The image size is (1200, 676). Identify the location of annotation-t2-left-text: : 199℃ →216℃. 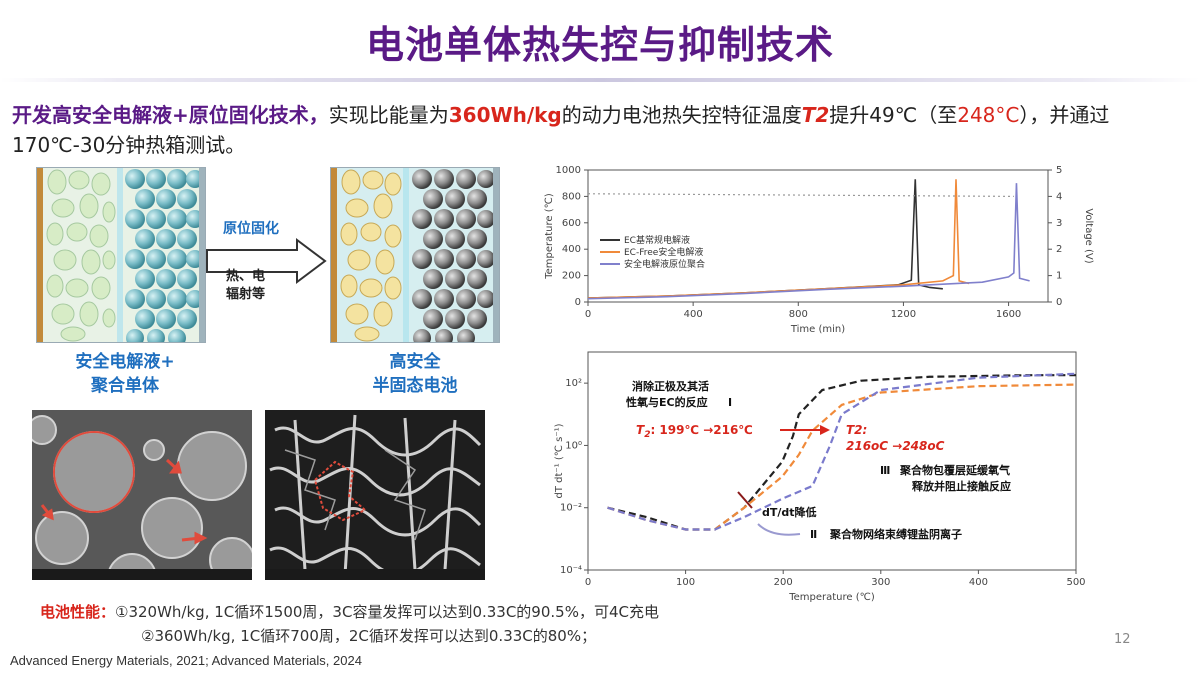
(701, 430).